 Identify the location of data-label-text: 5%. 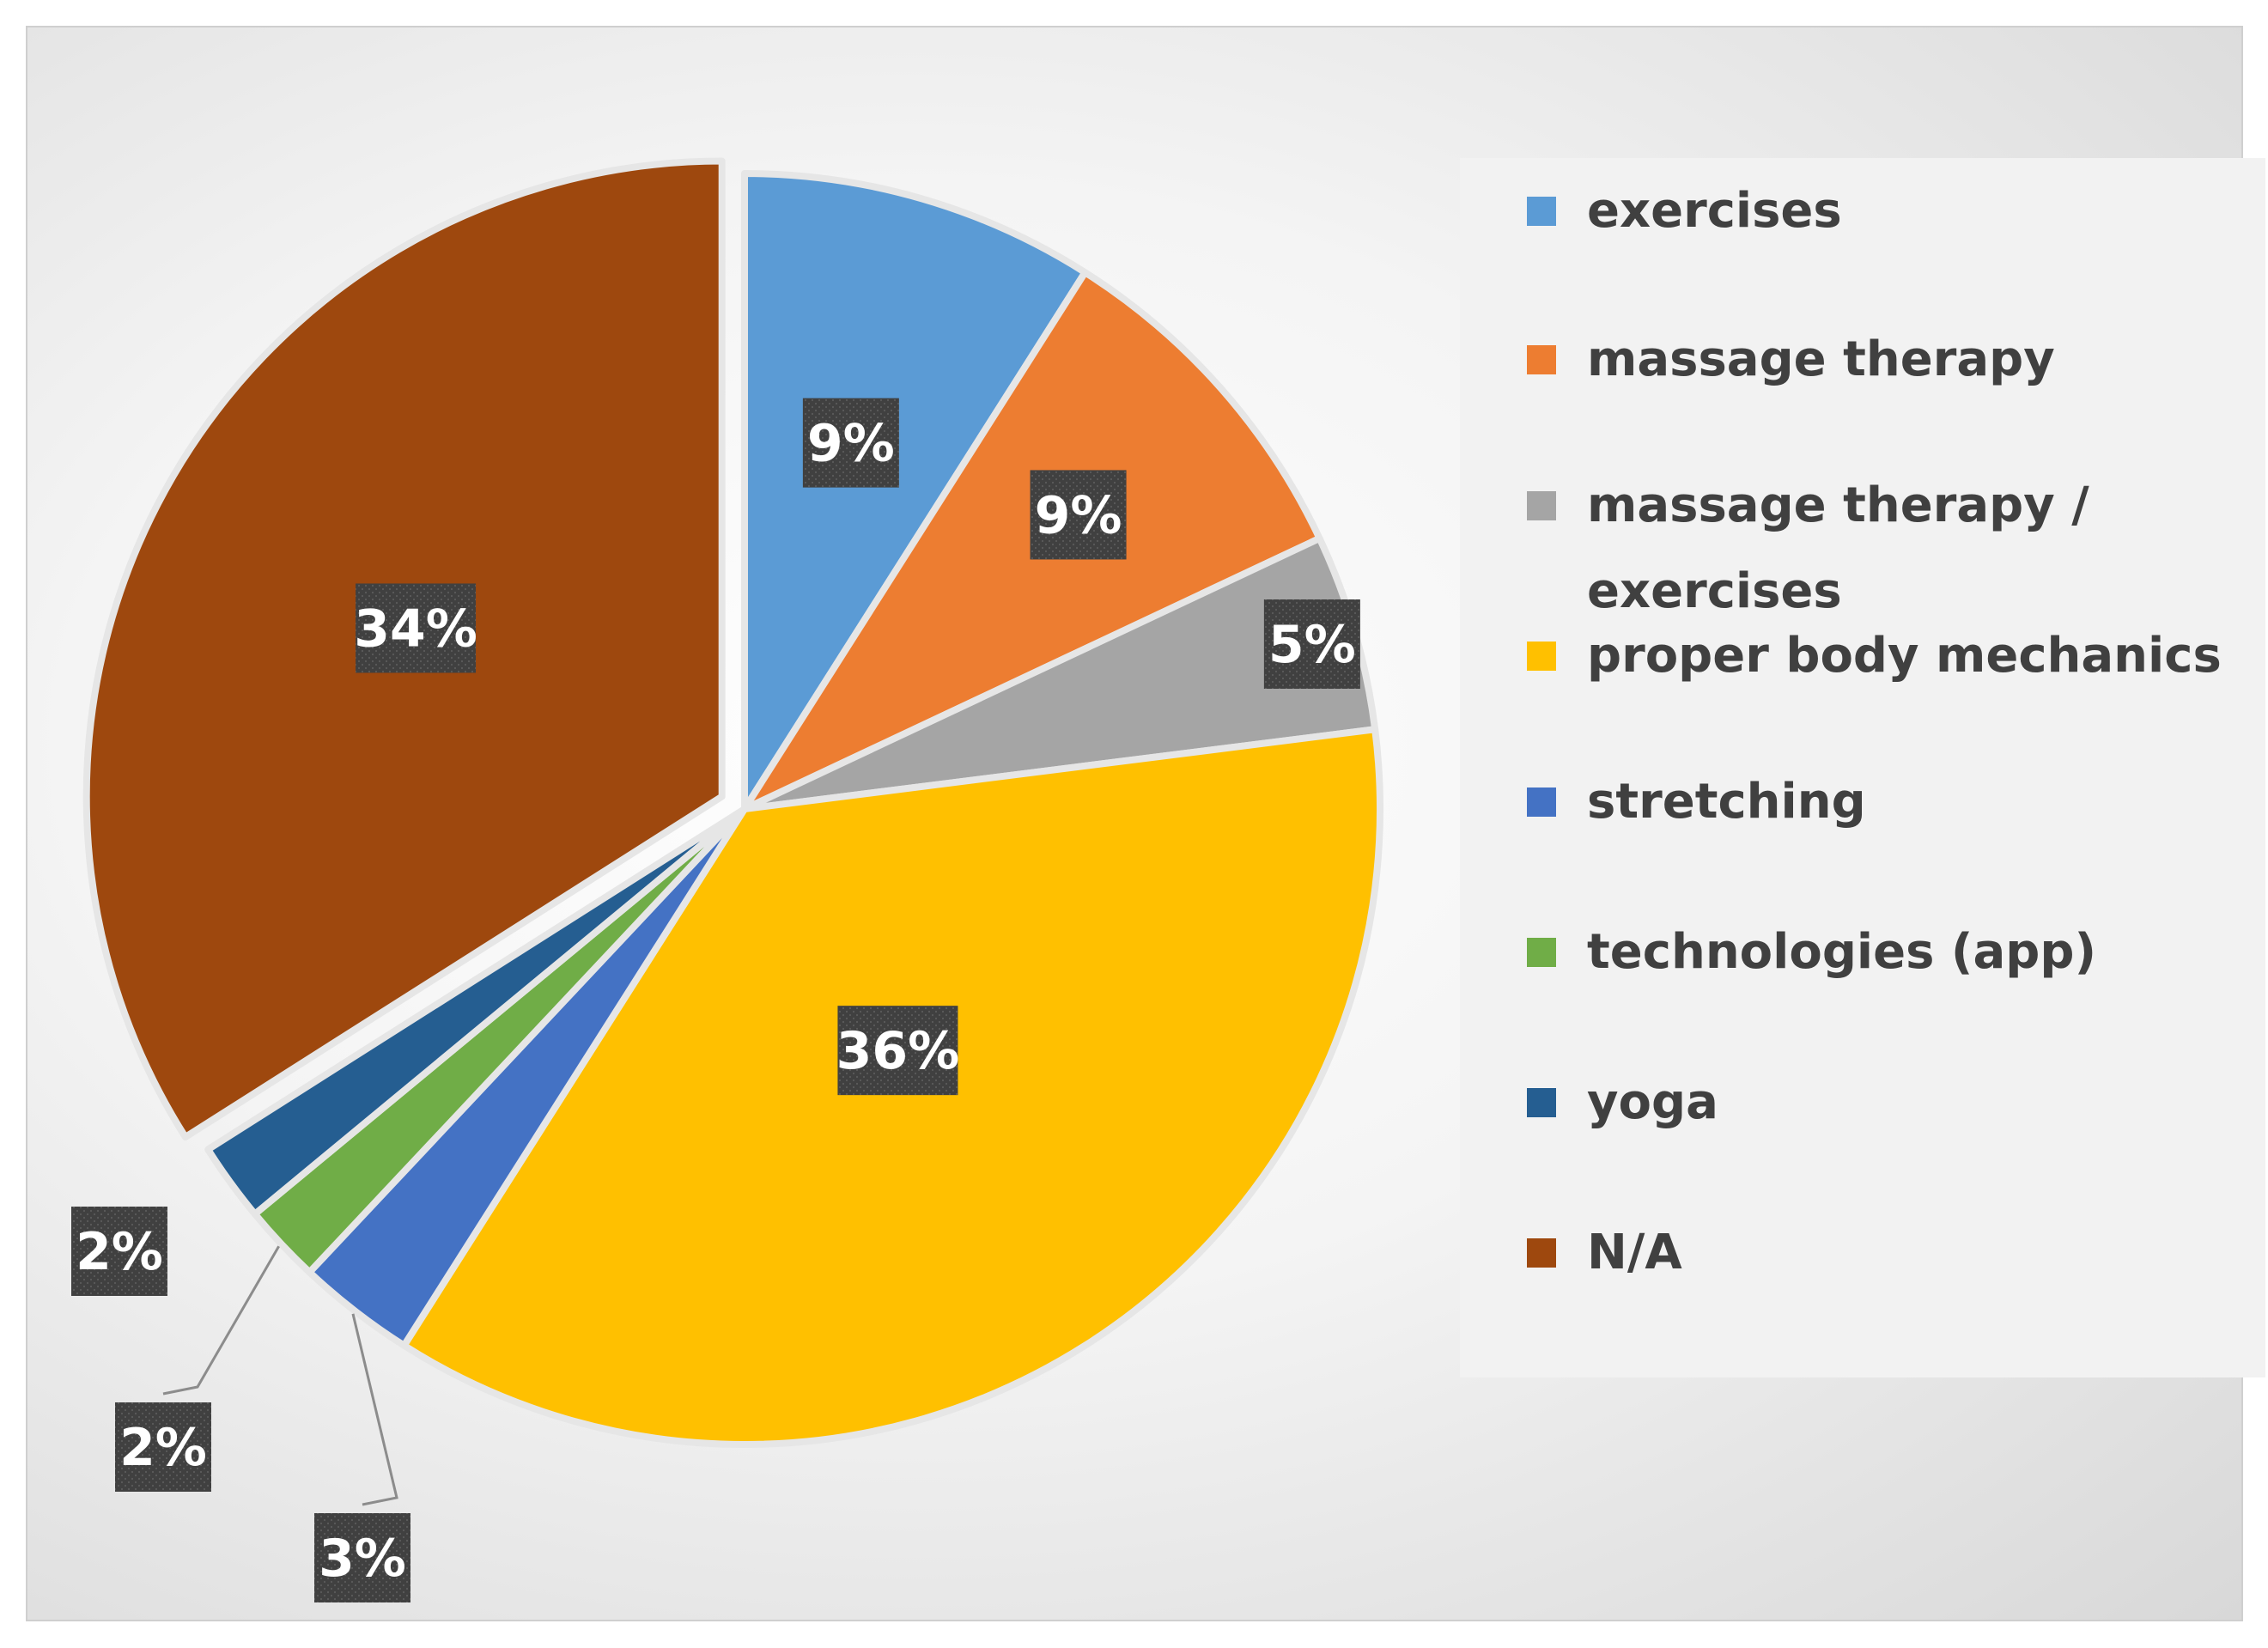
(1312, 645).